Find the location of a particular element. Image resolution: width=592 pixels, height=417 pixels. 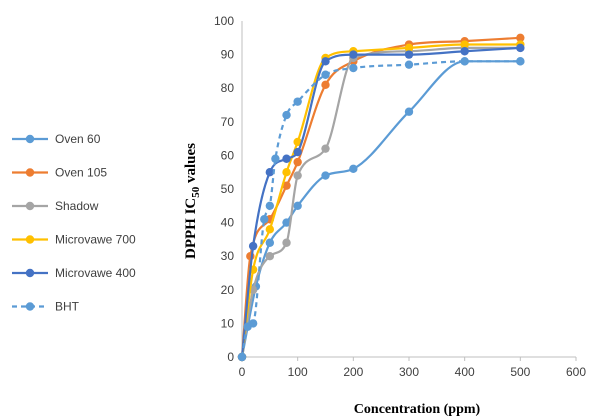

legend-label: Microvawe 400 is located at coordinates (95, 273).